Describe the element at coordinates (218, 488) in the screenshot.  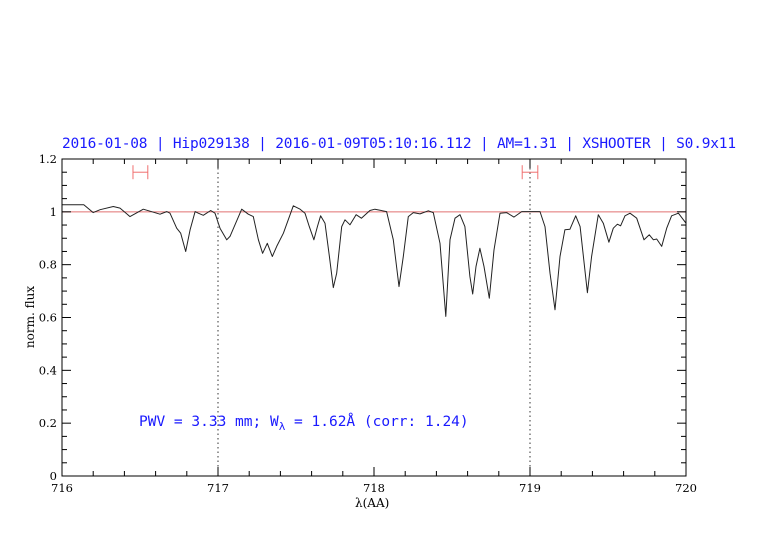
I see `x-tick-label: 717` at that location.